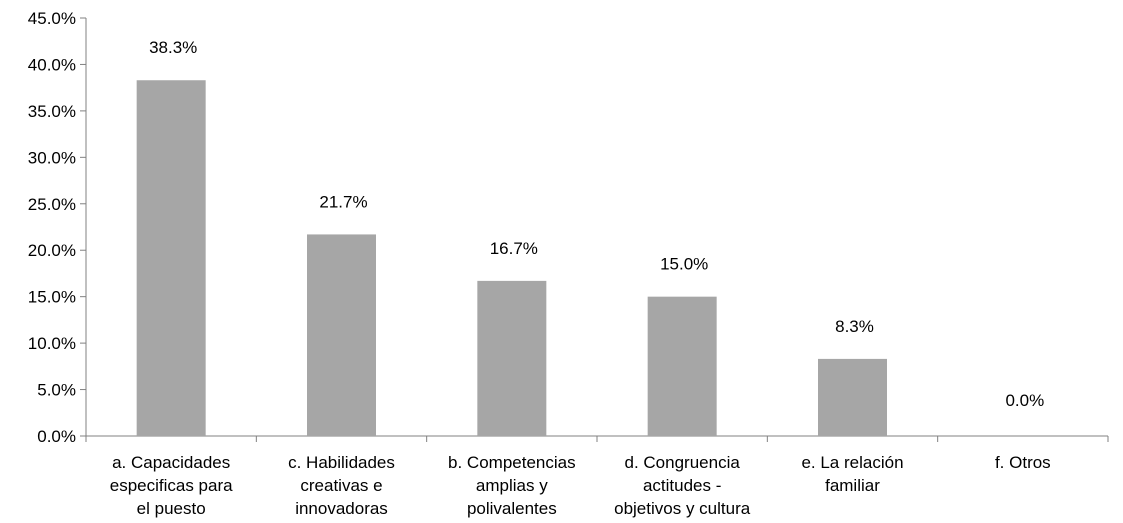  What do you see at coordinates (683, 462) in the screenshot?
I see `x-category-label: d. Congruencia` at bounding box center [683, 462].